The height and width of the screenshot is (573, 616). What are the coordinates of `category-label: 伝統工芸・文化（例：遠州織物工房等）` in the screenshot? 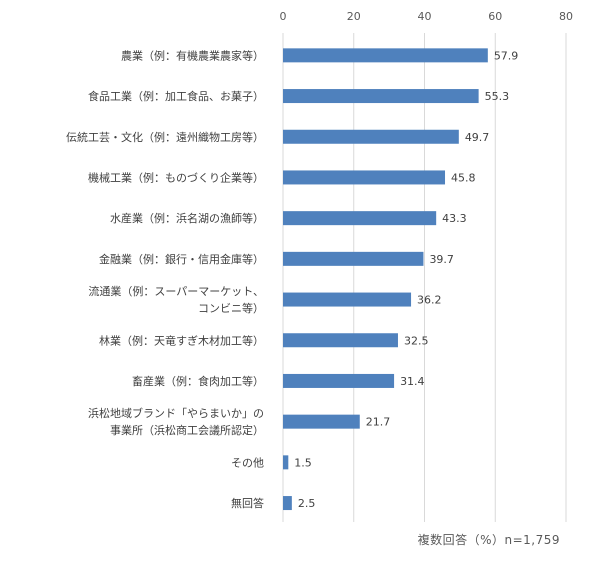 It's located at (165, 137).